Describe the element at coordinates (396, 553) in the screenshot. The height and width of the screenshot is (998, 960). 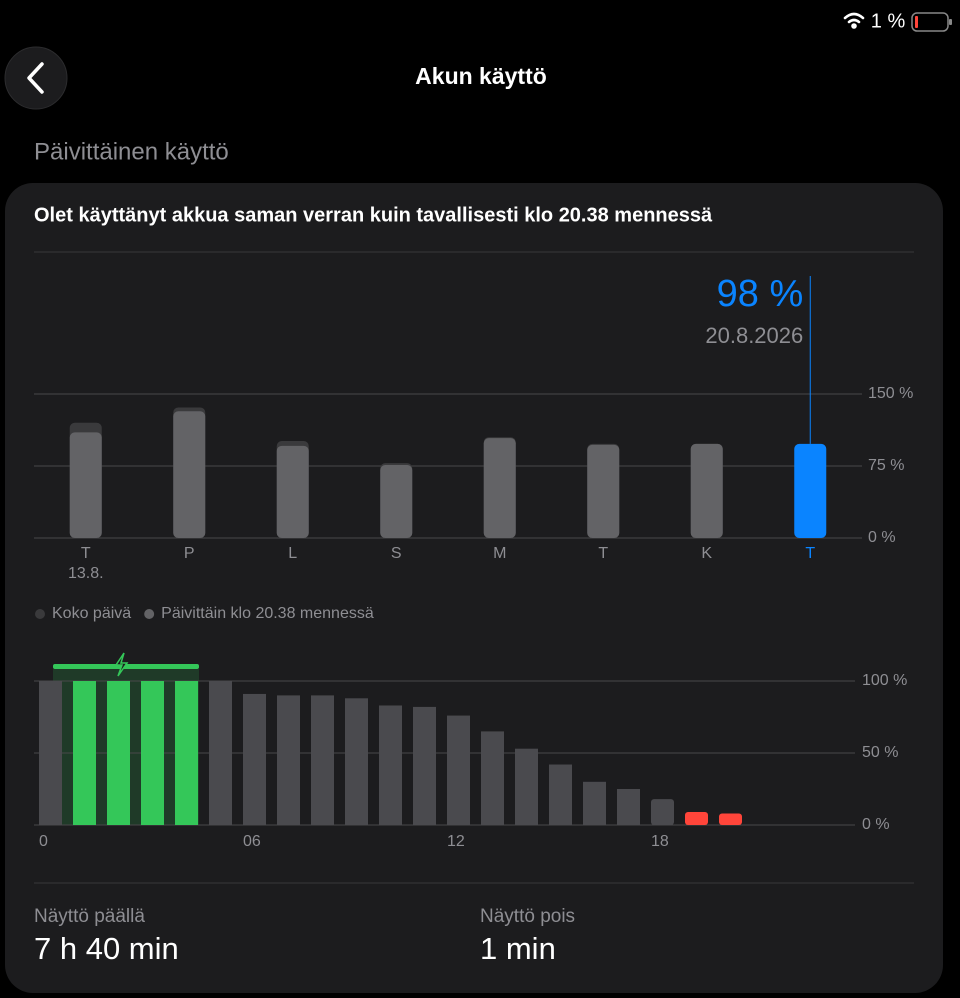
I see `x-tick-label: S` at that location.